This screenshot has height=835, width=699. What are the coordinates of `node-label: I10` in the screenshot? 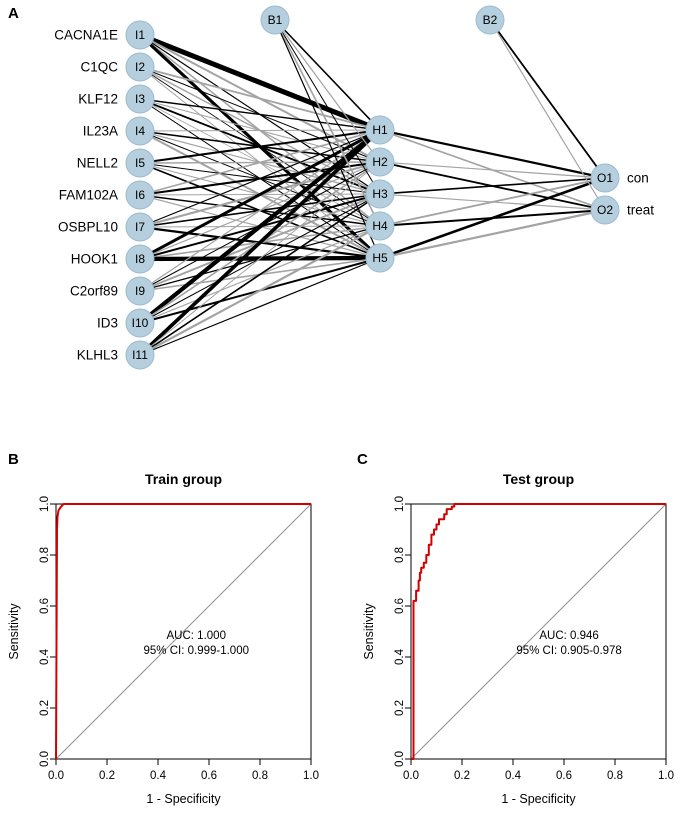 It's located at (140, 323).